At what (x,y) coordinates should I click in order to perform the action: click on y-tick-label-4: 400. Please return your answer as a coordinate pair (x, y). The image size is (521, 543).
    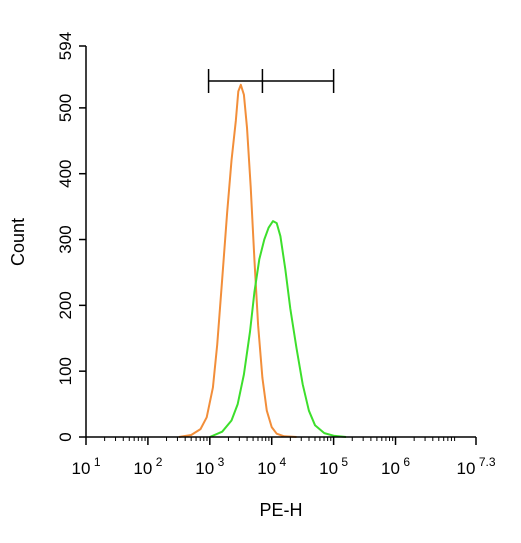
    Looking at the image, I should click on (65, 174).